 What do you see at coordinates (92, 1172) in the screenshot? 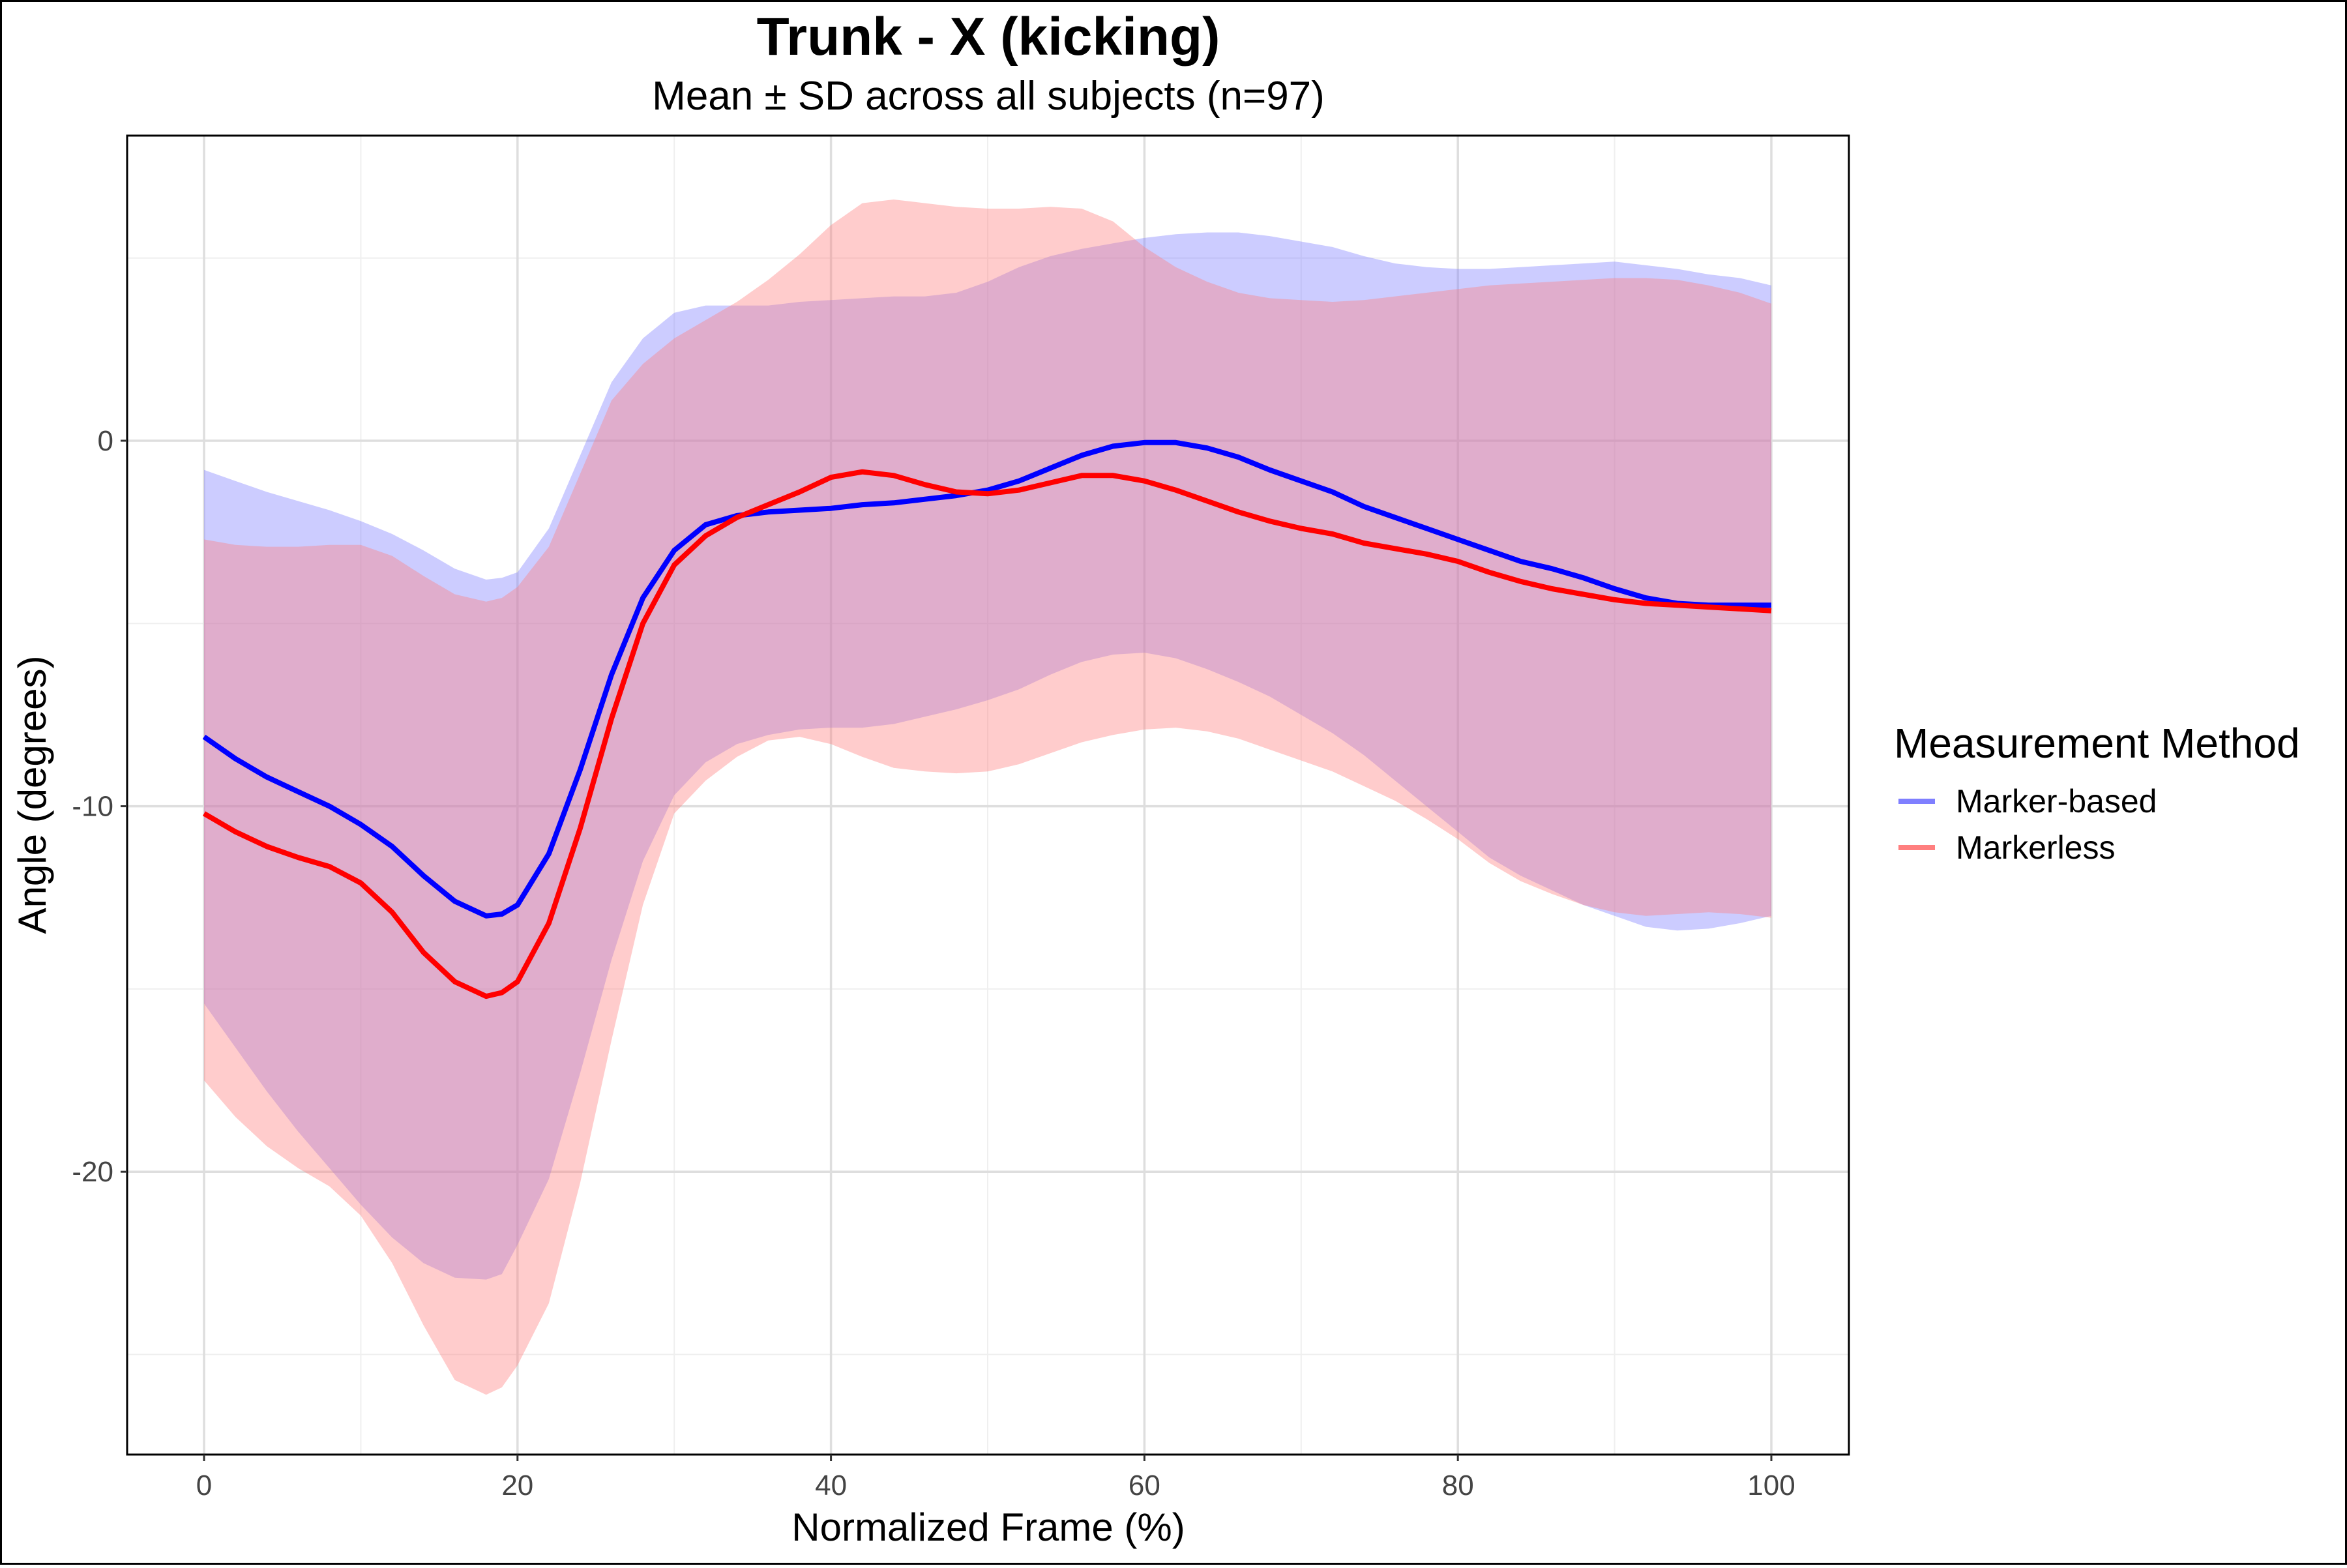
I see `y-tick-label: -20` at bounding box center [92, 1172].